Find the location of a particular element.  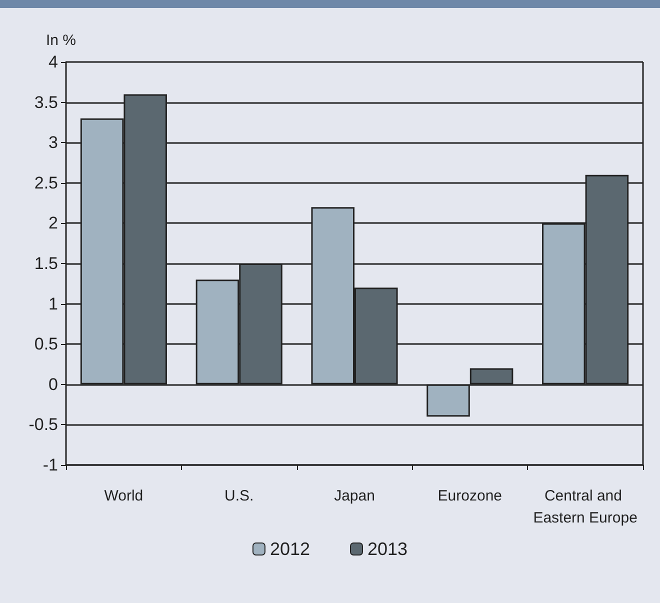

legend-label: 2013 is located at coordinates (388, 549).